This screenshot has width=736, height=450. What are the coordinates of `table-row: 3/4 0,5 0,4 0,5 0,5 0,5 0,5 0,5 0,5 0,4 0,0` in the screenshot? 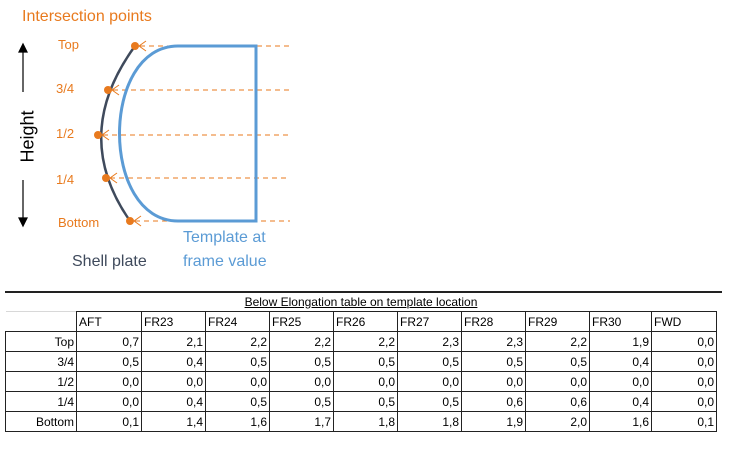 It's located at (361, 361).